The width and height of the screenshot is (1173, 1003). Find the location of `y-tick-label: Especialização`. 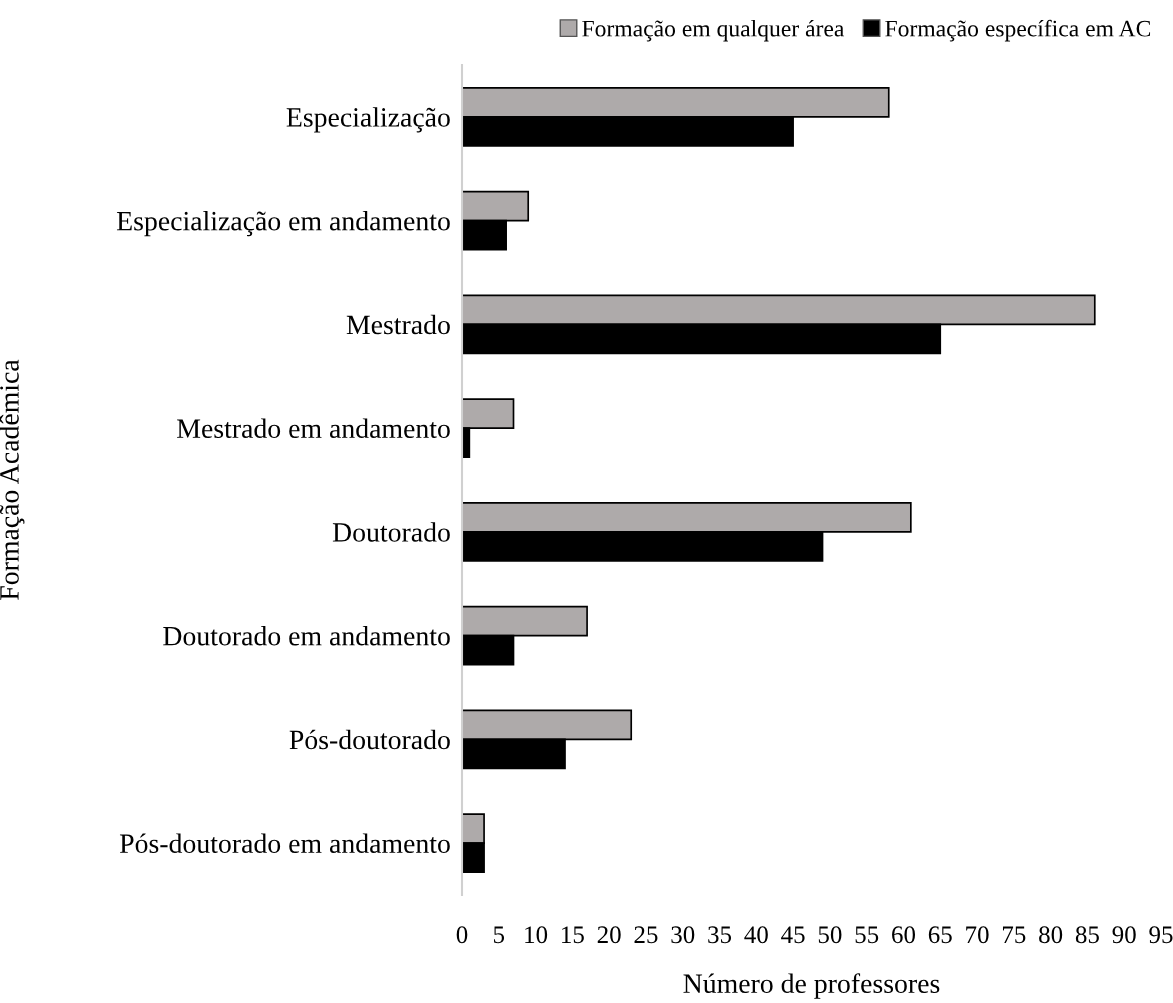

y-tick-label: Especialização is located at coordinates (368, 120).